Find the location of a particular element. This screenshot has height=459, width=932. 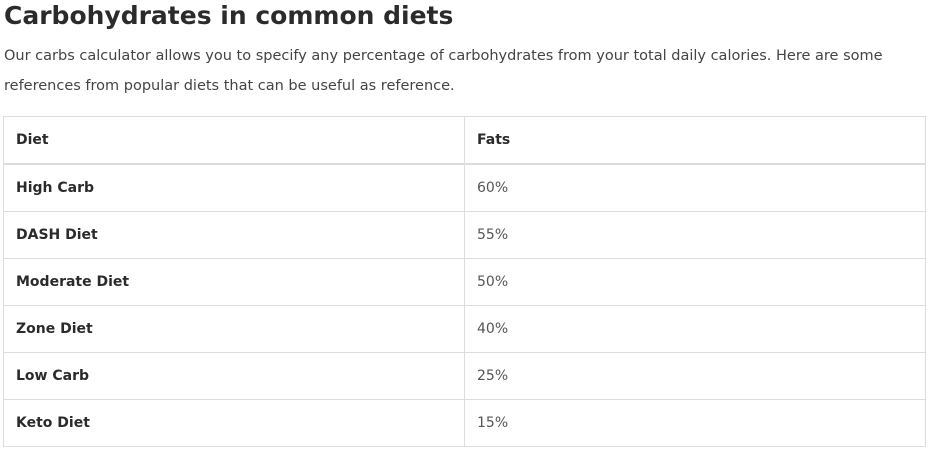

table-row: Zone Diet 40% is located at coordinates (464, 329).